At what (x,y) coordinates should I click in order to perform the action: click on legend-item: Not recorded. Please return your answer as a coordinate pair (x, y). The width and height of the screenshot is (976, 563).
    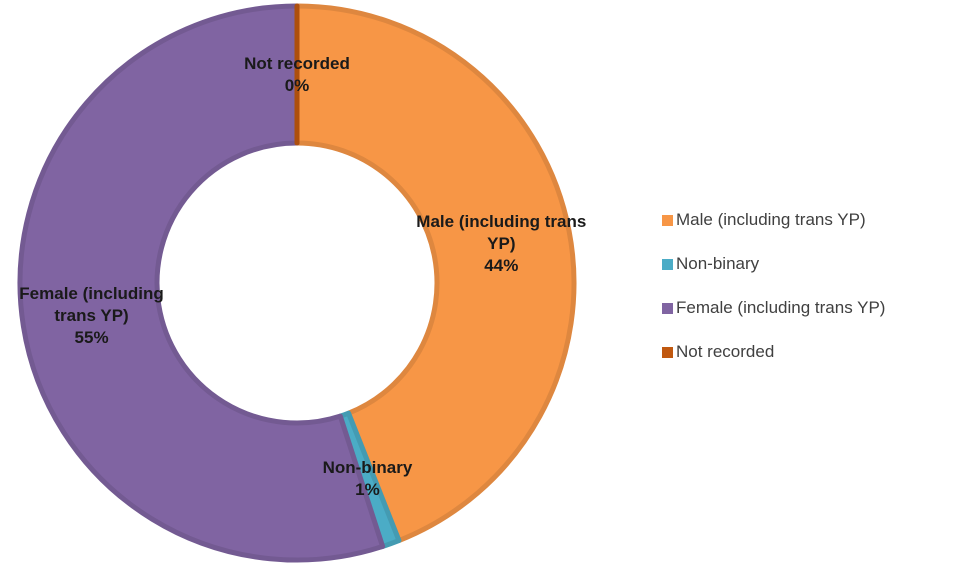
    Looking at the image, I should click on (718, 352).